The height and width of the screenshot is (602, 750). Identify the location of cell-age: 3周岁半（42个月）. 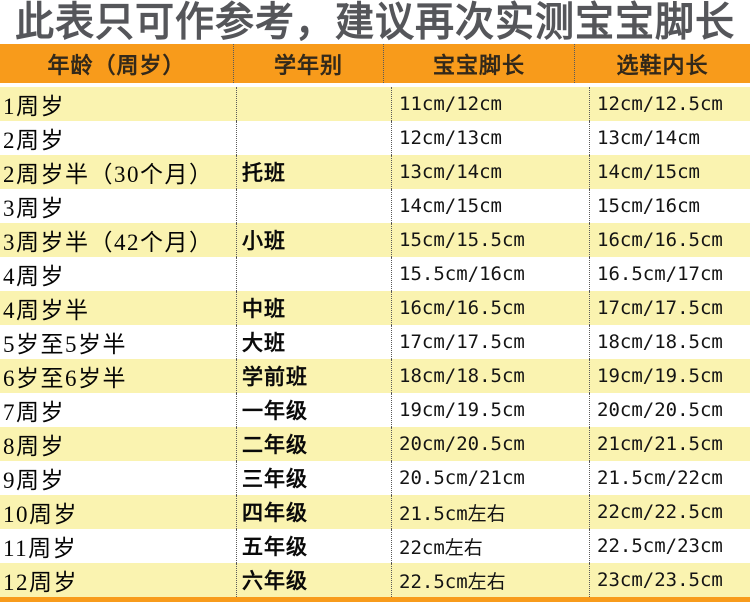
(108, 243).